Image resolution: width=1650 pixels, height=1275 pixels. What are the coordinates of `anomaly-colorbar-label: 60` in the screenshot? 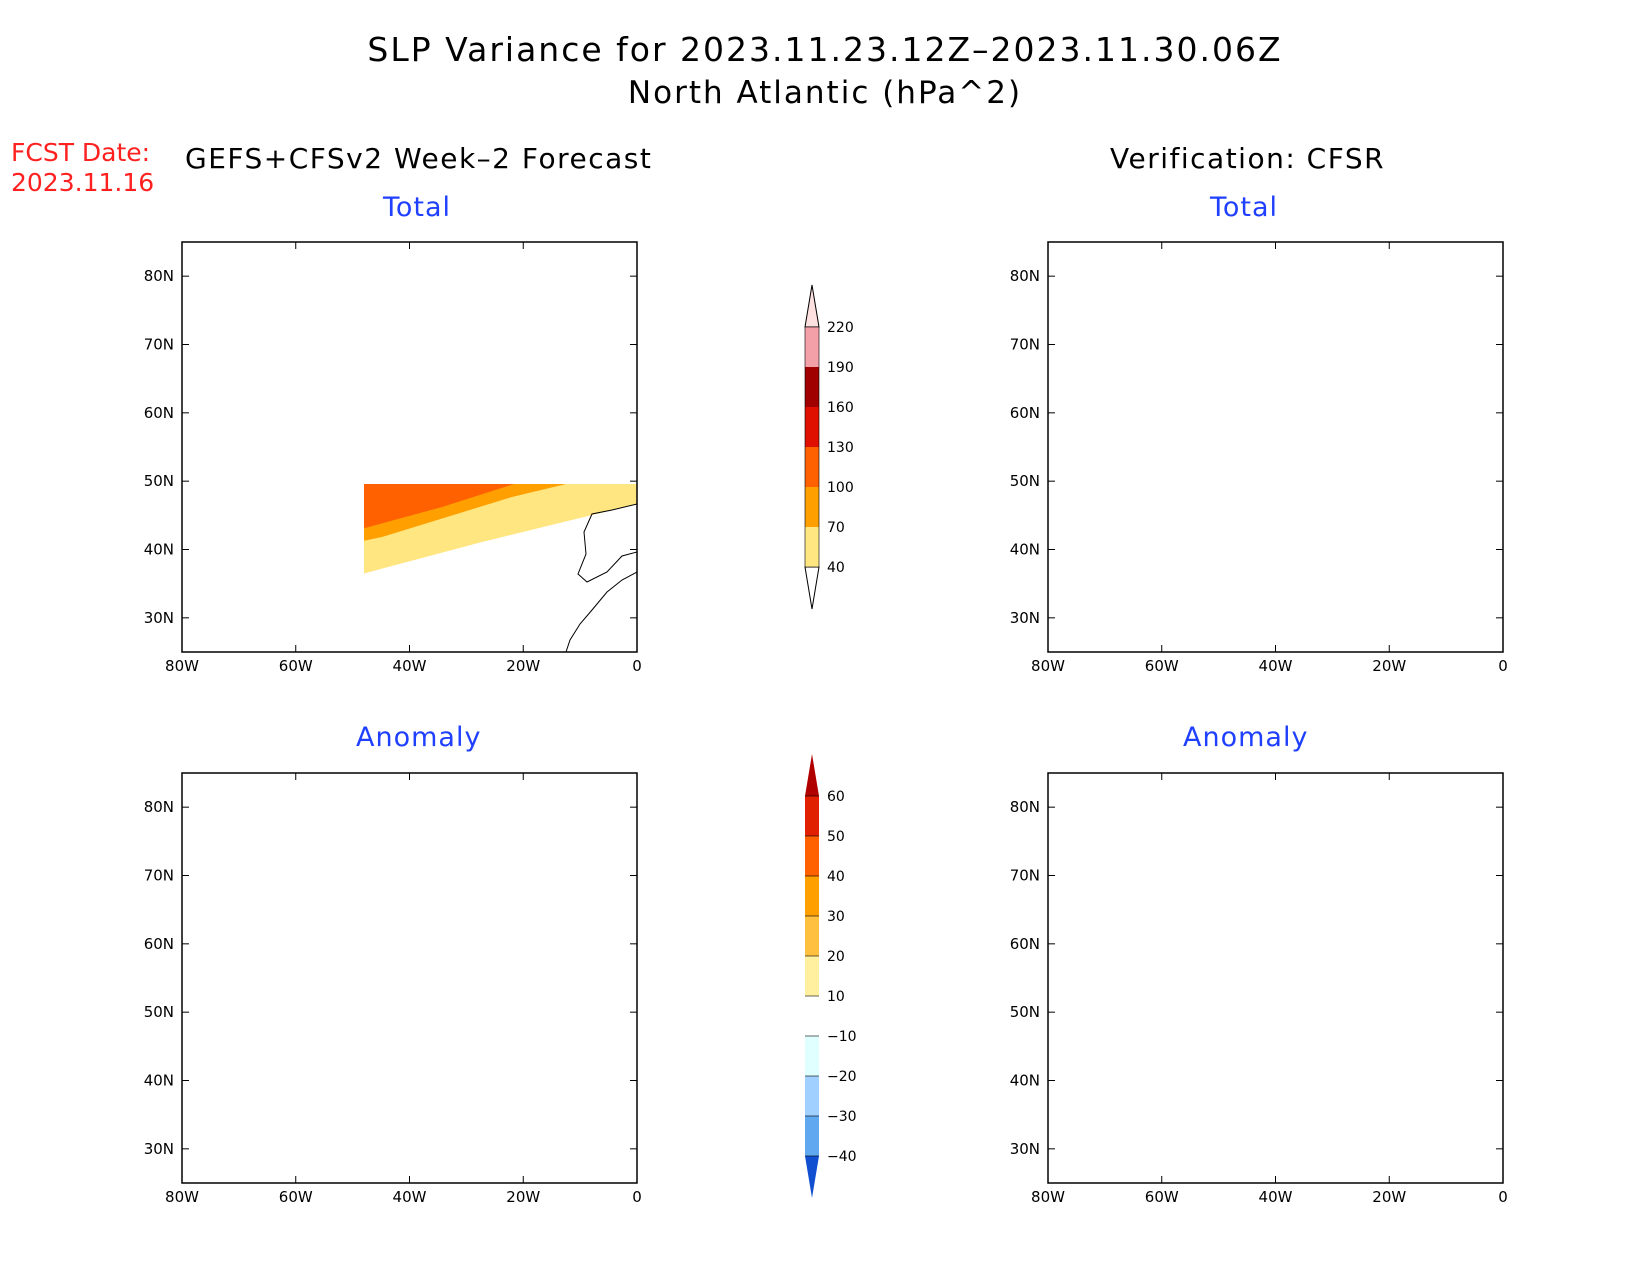 It's located at (836, 797).